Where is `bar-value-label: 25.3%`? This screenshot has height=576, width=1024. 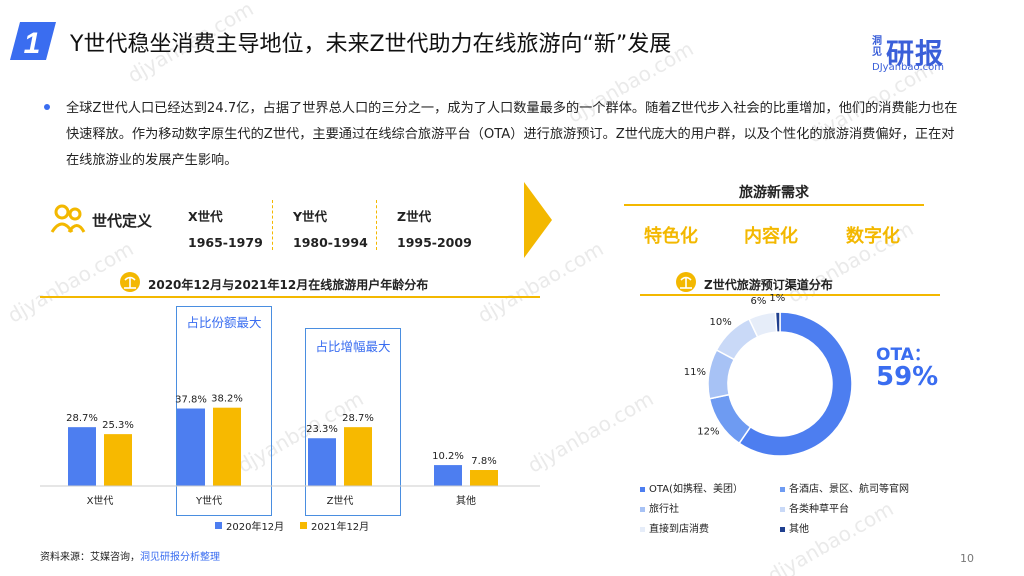
bar-value-label: 25.3% is located at coordinates (118, 425).